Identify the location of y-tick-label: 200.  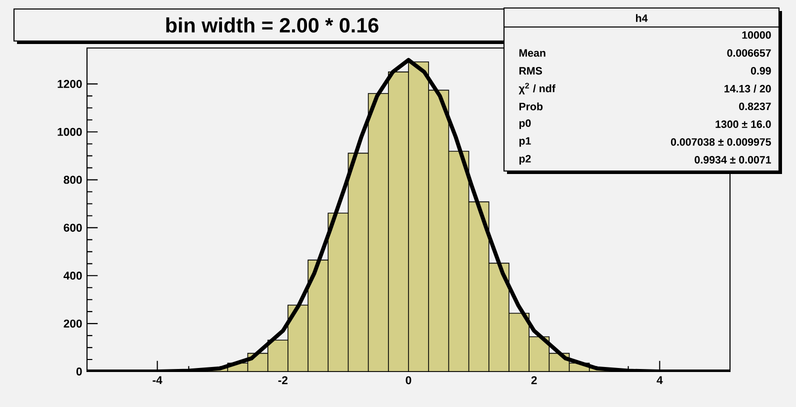
(73, 324).